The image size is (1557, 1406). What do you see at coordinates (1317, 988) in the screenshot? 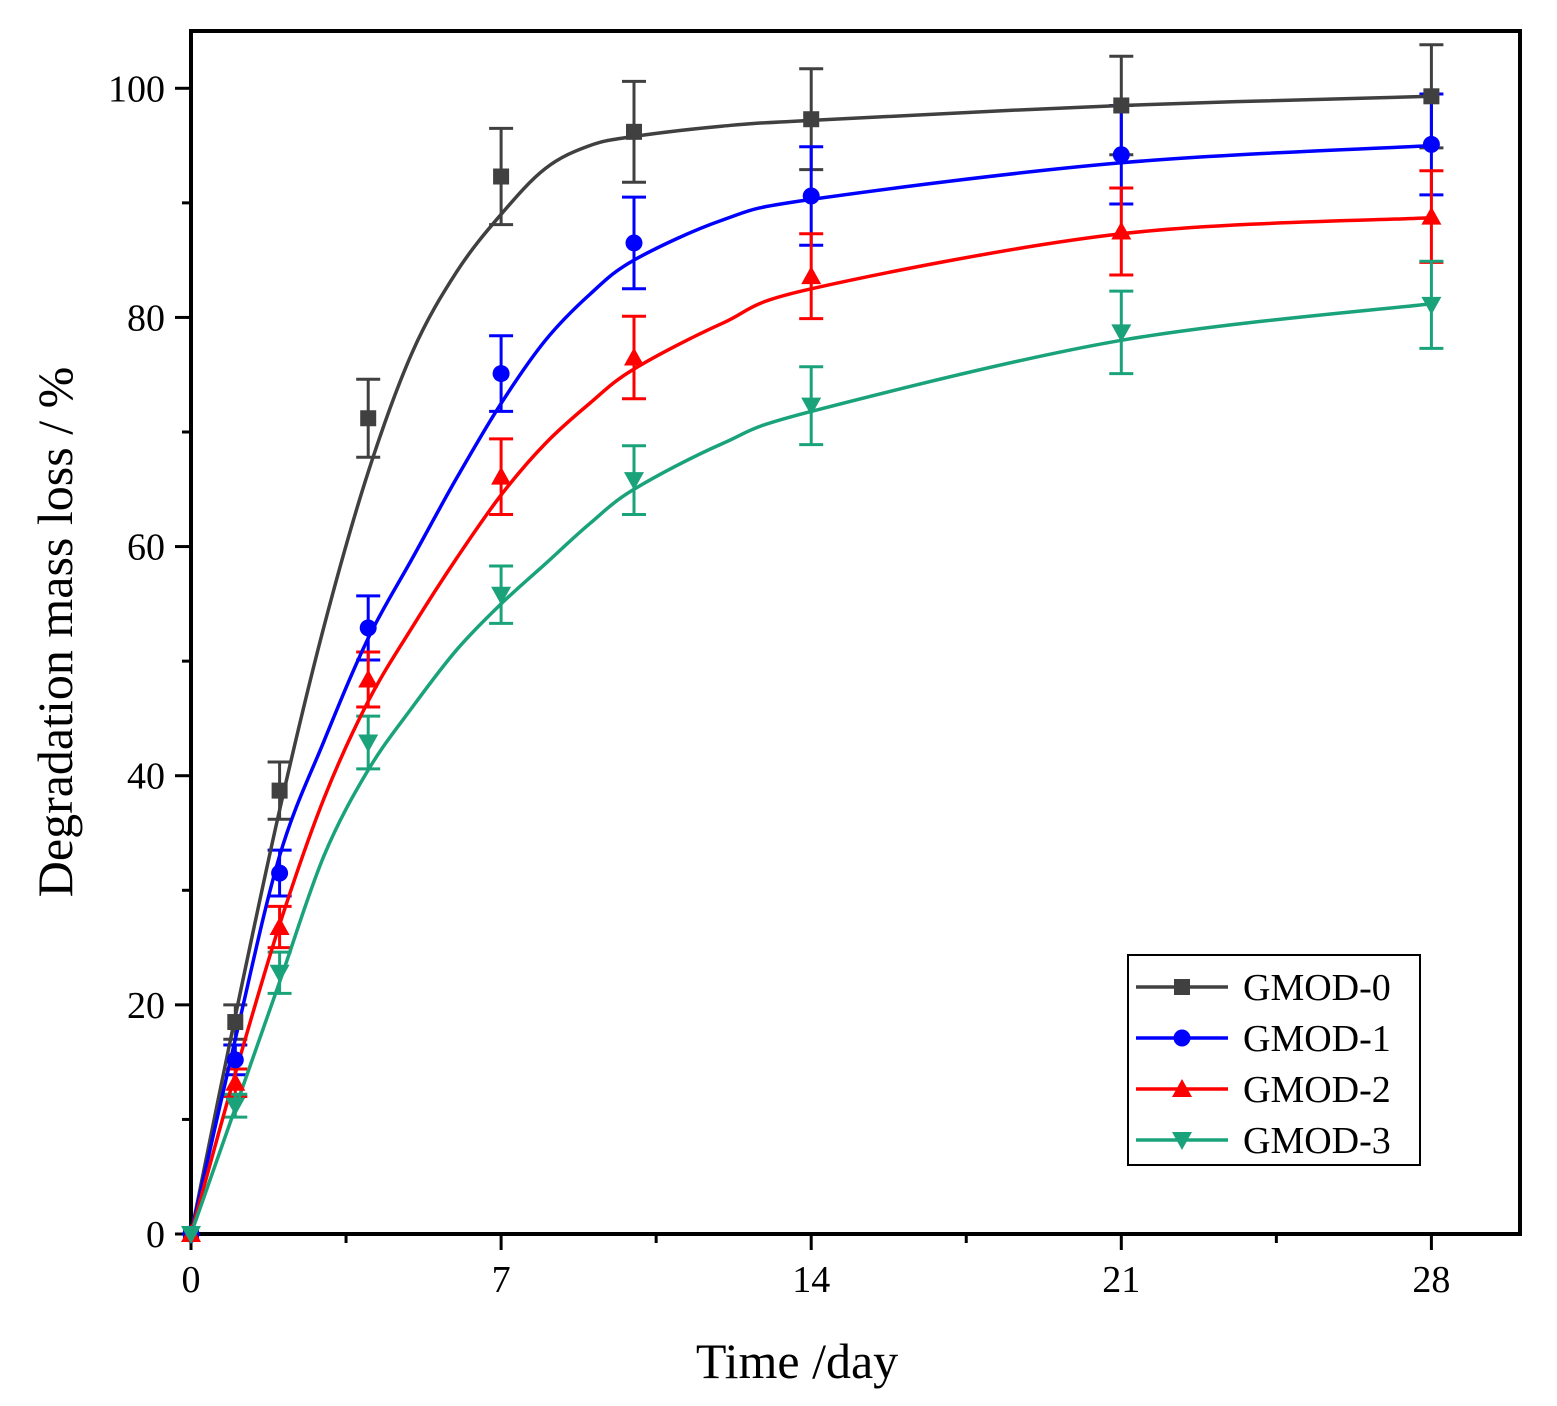
I see `legend-label: GMOD-0` at bounding box center [1317, 988].